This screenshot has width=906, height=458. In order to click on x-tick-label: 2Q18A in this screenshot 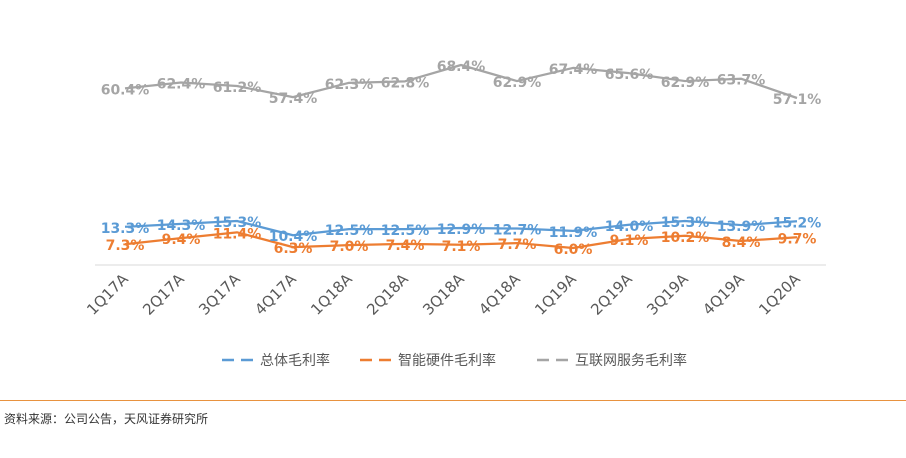, I will do `click(387, 294)`.